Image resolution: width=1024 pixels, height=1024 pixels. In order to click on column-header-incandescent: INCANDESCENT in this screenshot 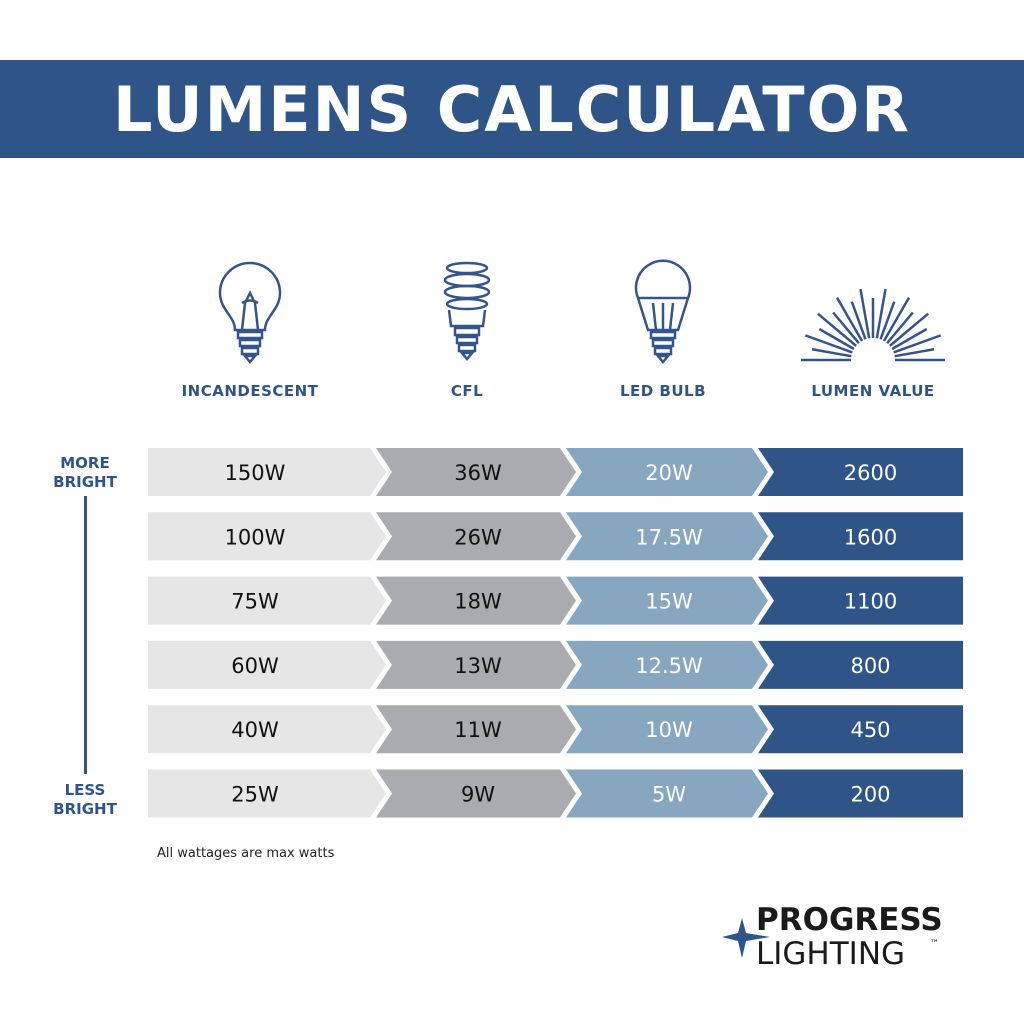, I will do `click(250, 391)`.